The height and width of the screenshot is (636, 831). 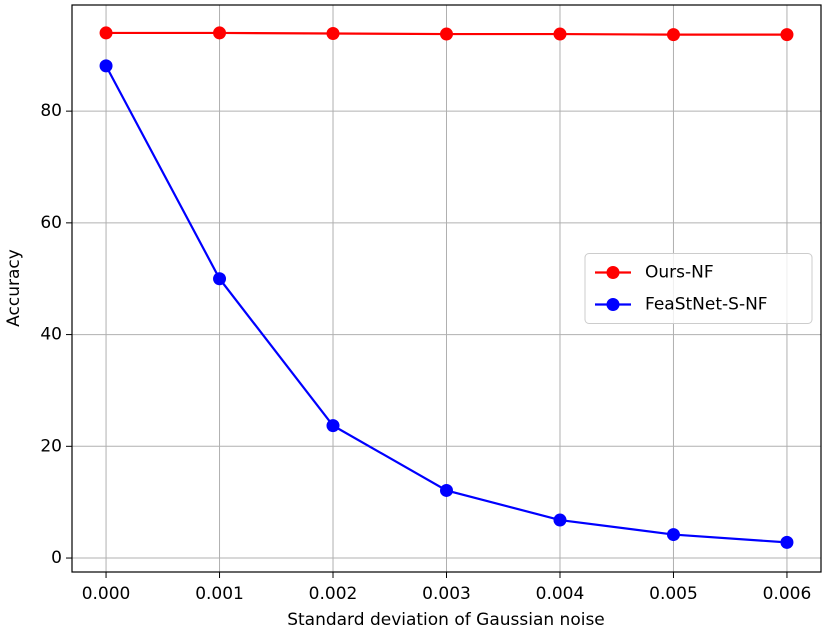 I want to click on y-tick-label: 40, so click(x=51, y=335).